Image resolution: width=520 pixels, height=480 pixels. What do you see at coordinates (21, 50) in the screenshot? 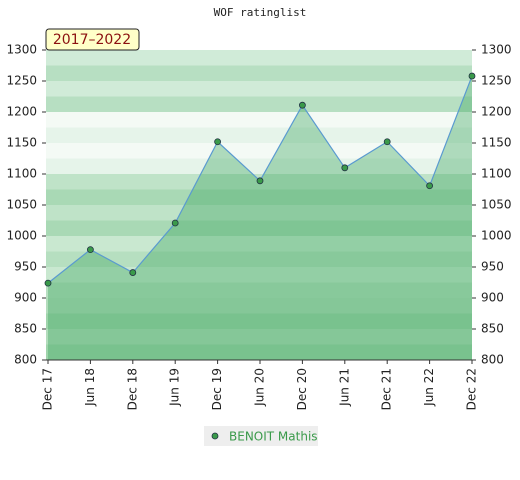
I see `y-tick-label: 1300` at bounding box center [21, 50].